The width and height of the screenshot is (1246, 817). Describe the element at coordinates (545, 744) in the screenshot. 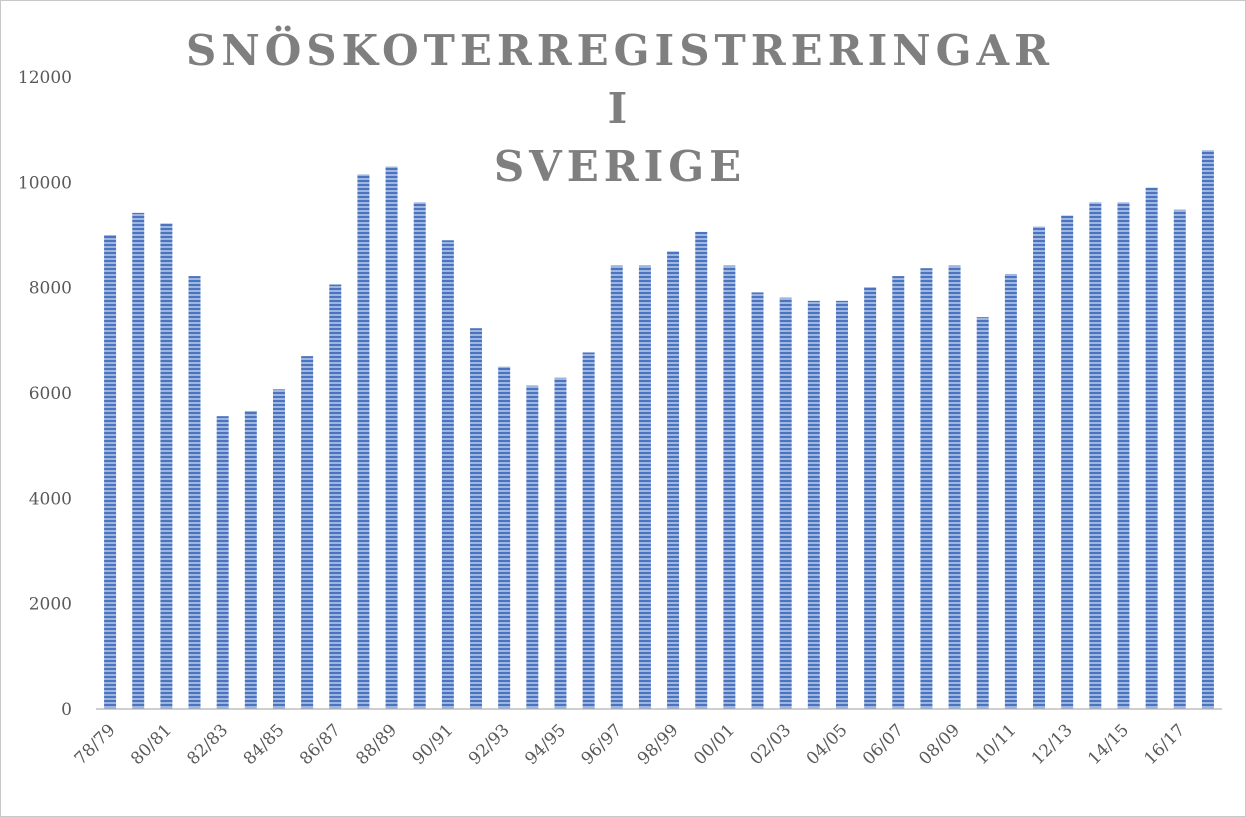

I see `x-tick-label: 94/95` at that location.